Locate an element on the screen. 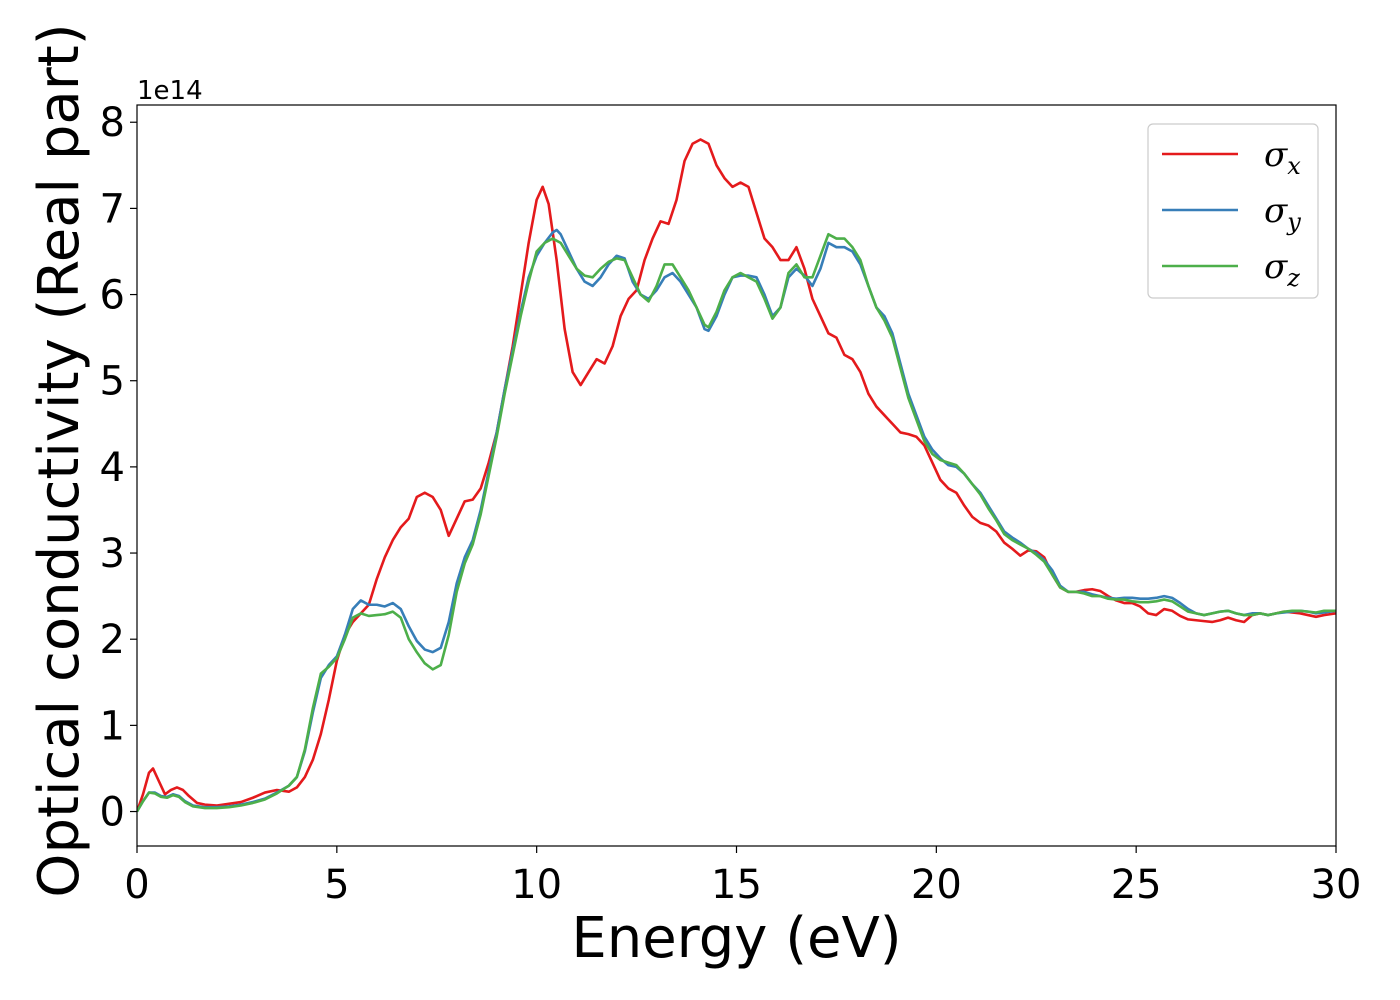  x-tick-label: 10 is located at coordinates (536, 885).